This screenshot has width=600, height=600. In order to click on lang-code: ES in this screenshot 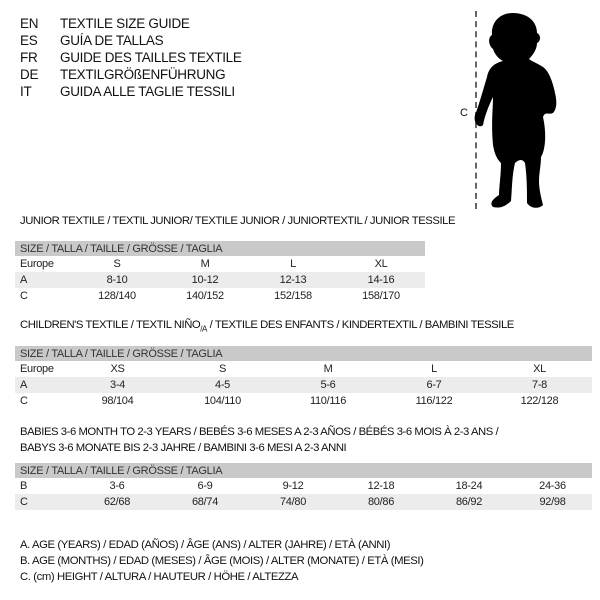, I will do `click(29, 40)`.